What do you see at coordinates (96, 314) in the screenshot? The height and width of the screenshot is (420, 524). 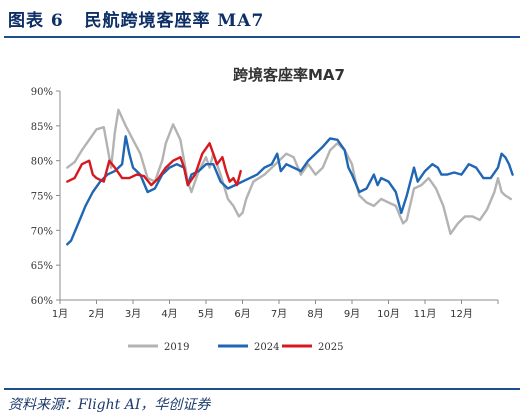 I see `x-tick-label: 2月` at bounding box center [96, 314].